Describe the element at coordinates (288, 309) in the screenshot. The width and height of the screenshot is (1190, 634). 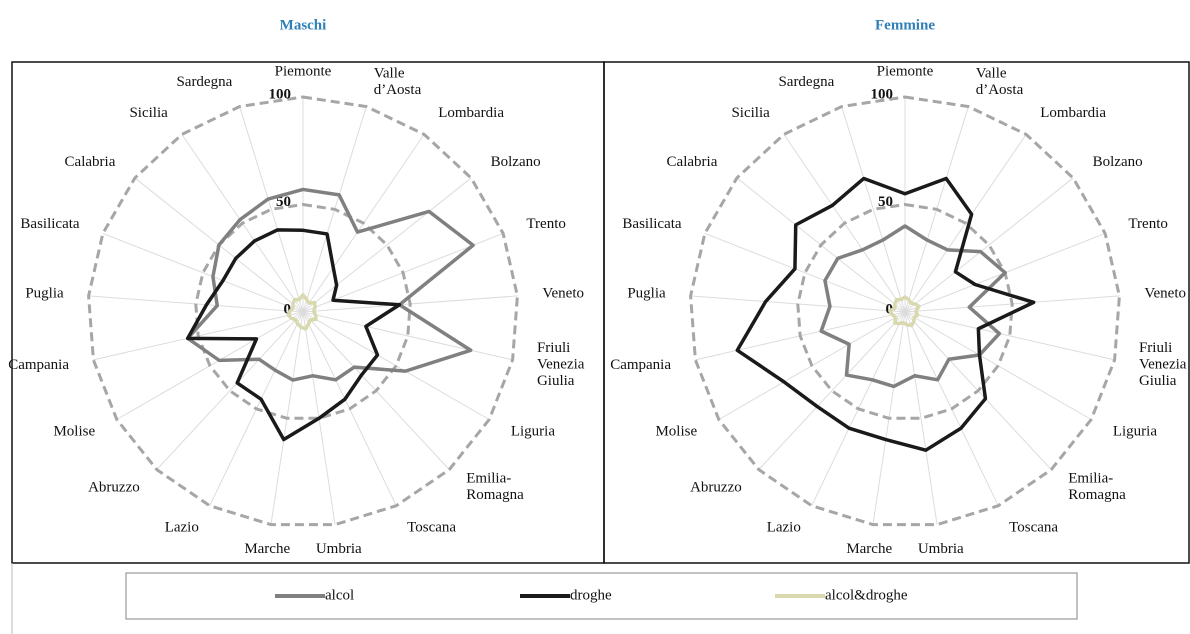
I see `r-tick-label: 0` at that location.